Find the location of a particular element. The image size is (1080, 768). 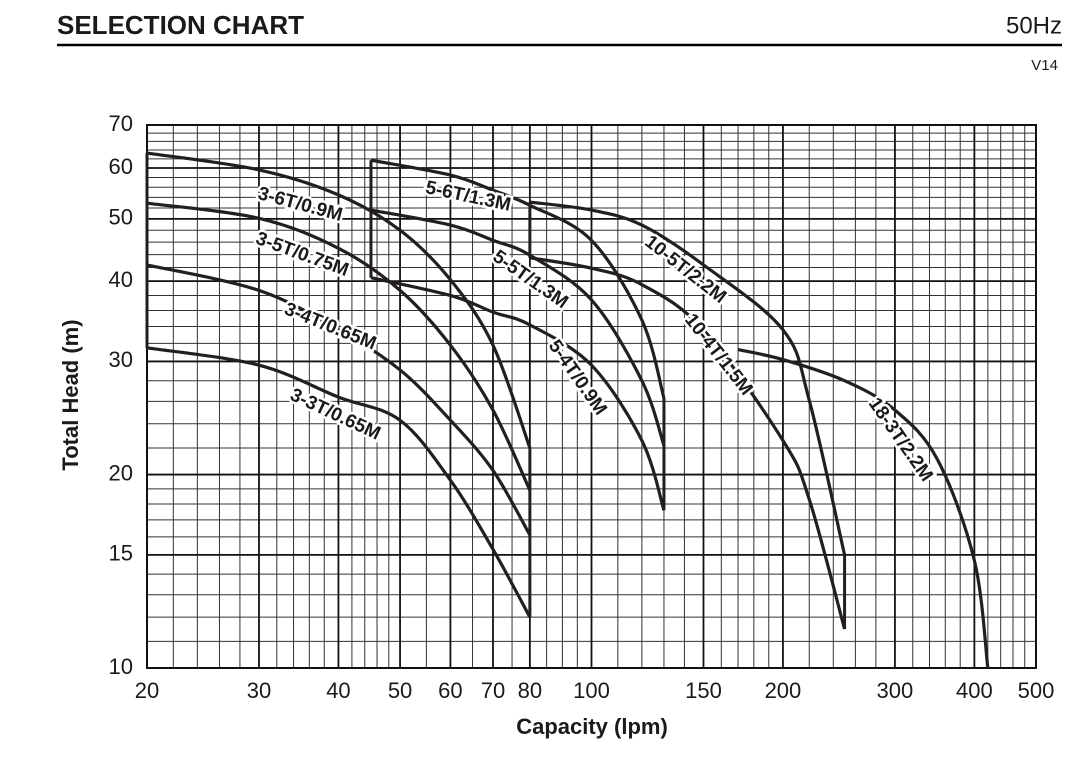

curve-label: 3-3T/0.65M is located at coordinates (335, 415).